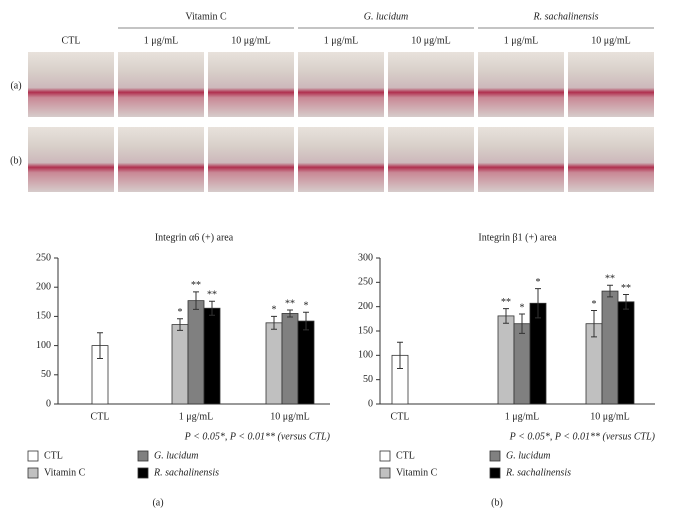  What do you see at coordinates (157, 502) in the screenshot?
I see `panel-label: (a)` at bounding box center [157, 502].